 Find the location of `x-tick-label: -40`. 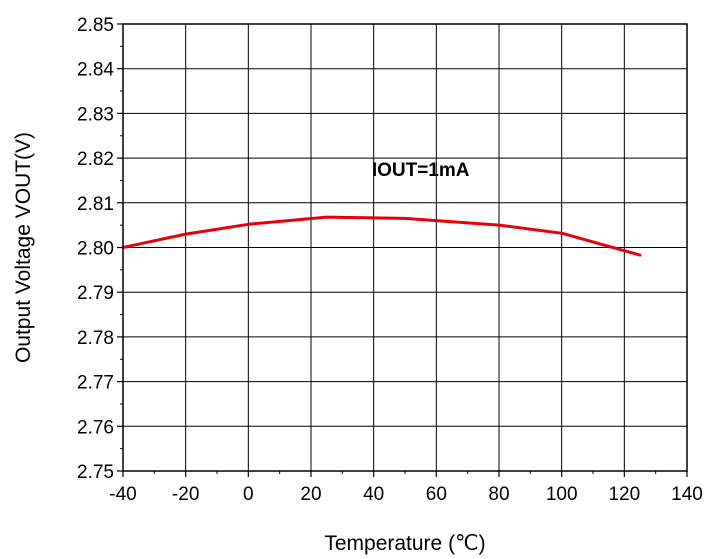

x-tick-label: -40 is located at coordinates (122, 494).